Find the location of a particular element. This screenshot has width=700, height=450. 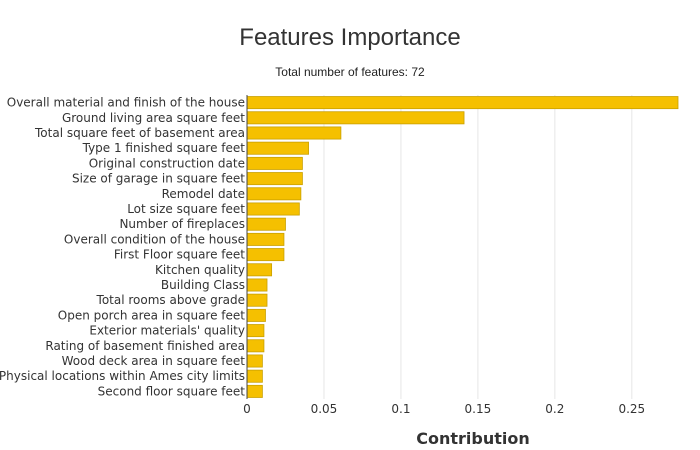

category-label: Remodel date is located at coordinates (203, 194).